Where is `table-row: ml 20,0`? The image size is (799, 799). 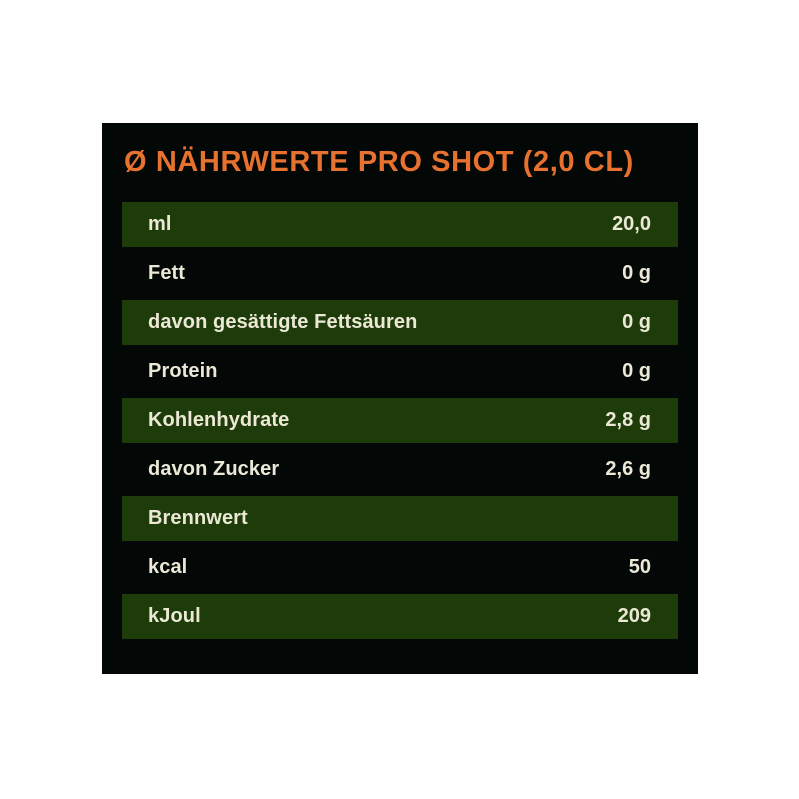 table-row: ml 20,0 is located at coordinates (400, 224).